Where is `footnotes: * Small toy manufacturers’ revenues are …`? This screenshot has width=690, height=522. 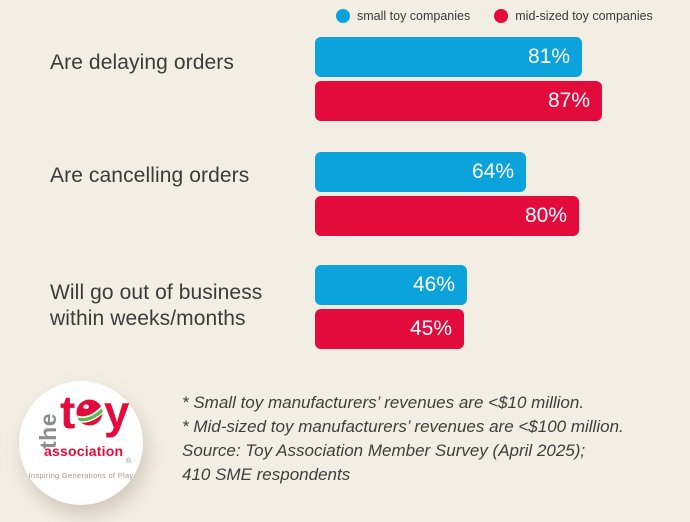 footnotes: * Small toy manufacturers’ revenues are … is located at coordinates (403, 439).